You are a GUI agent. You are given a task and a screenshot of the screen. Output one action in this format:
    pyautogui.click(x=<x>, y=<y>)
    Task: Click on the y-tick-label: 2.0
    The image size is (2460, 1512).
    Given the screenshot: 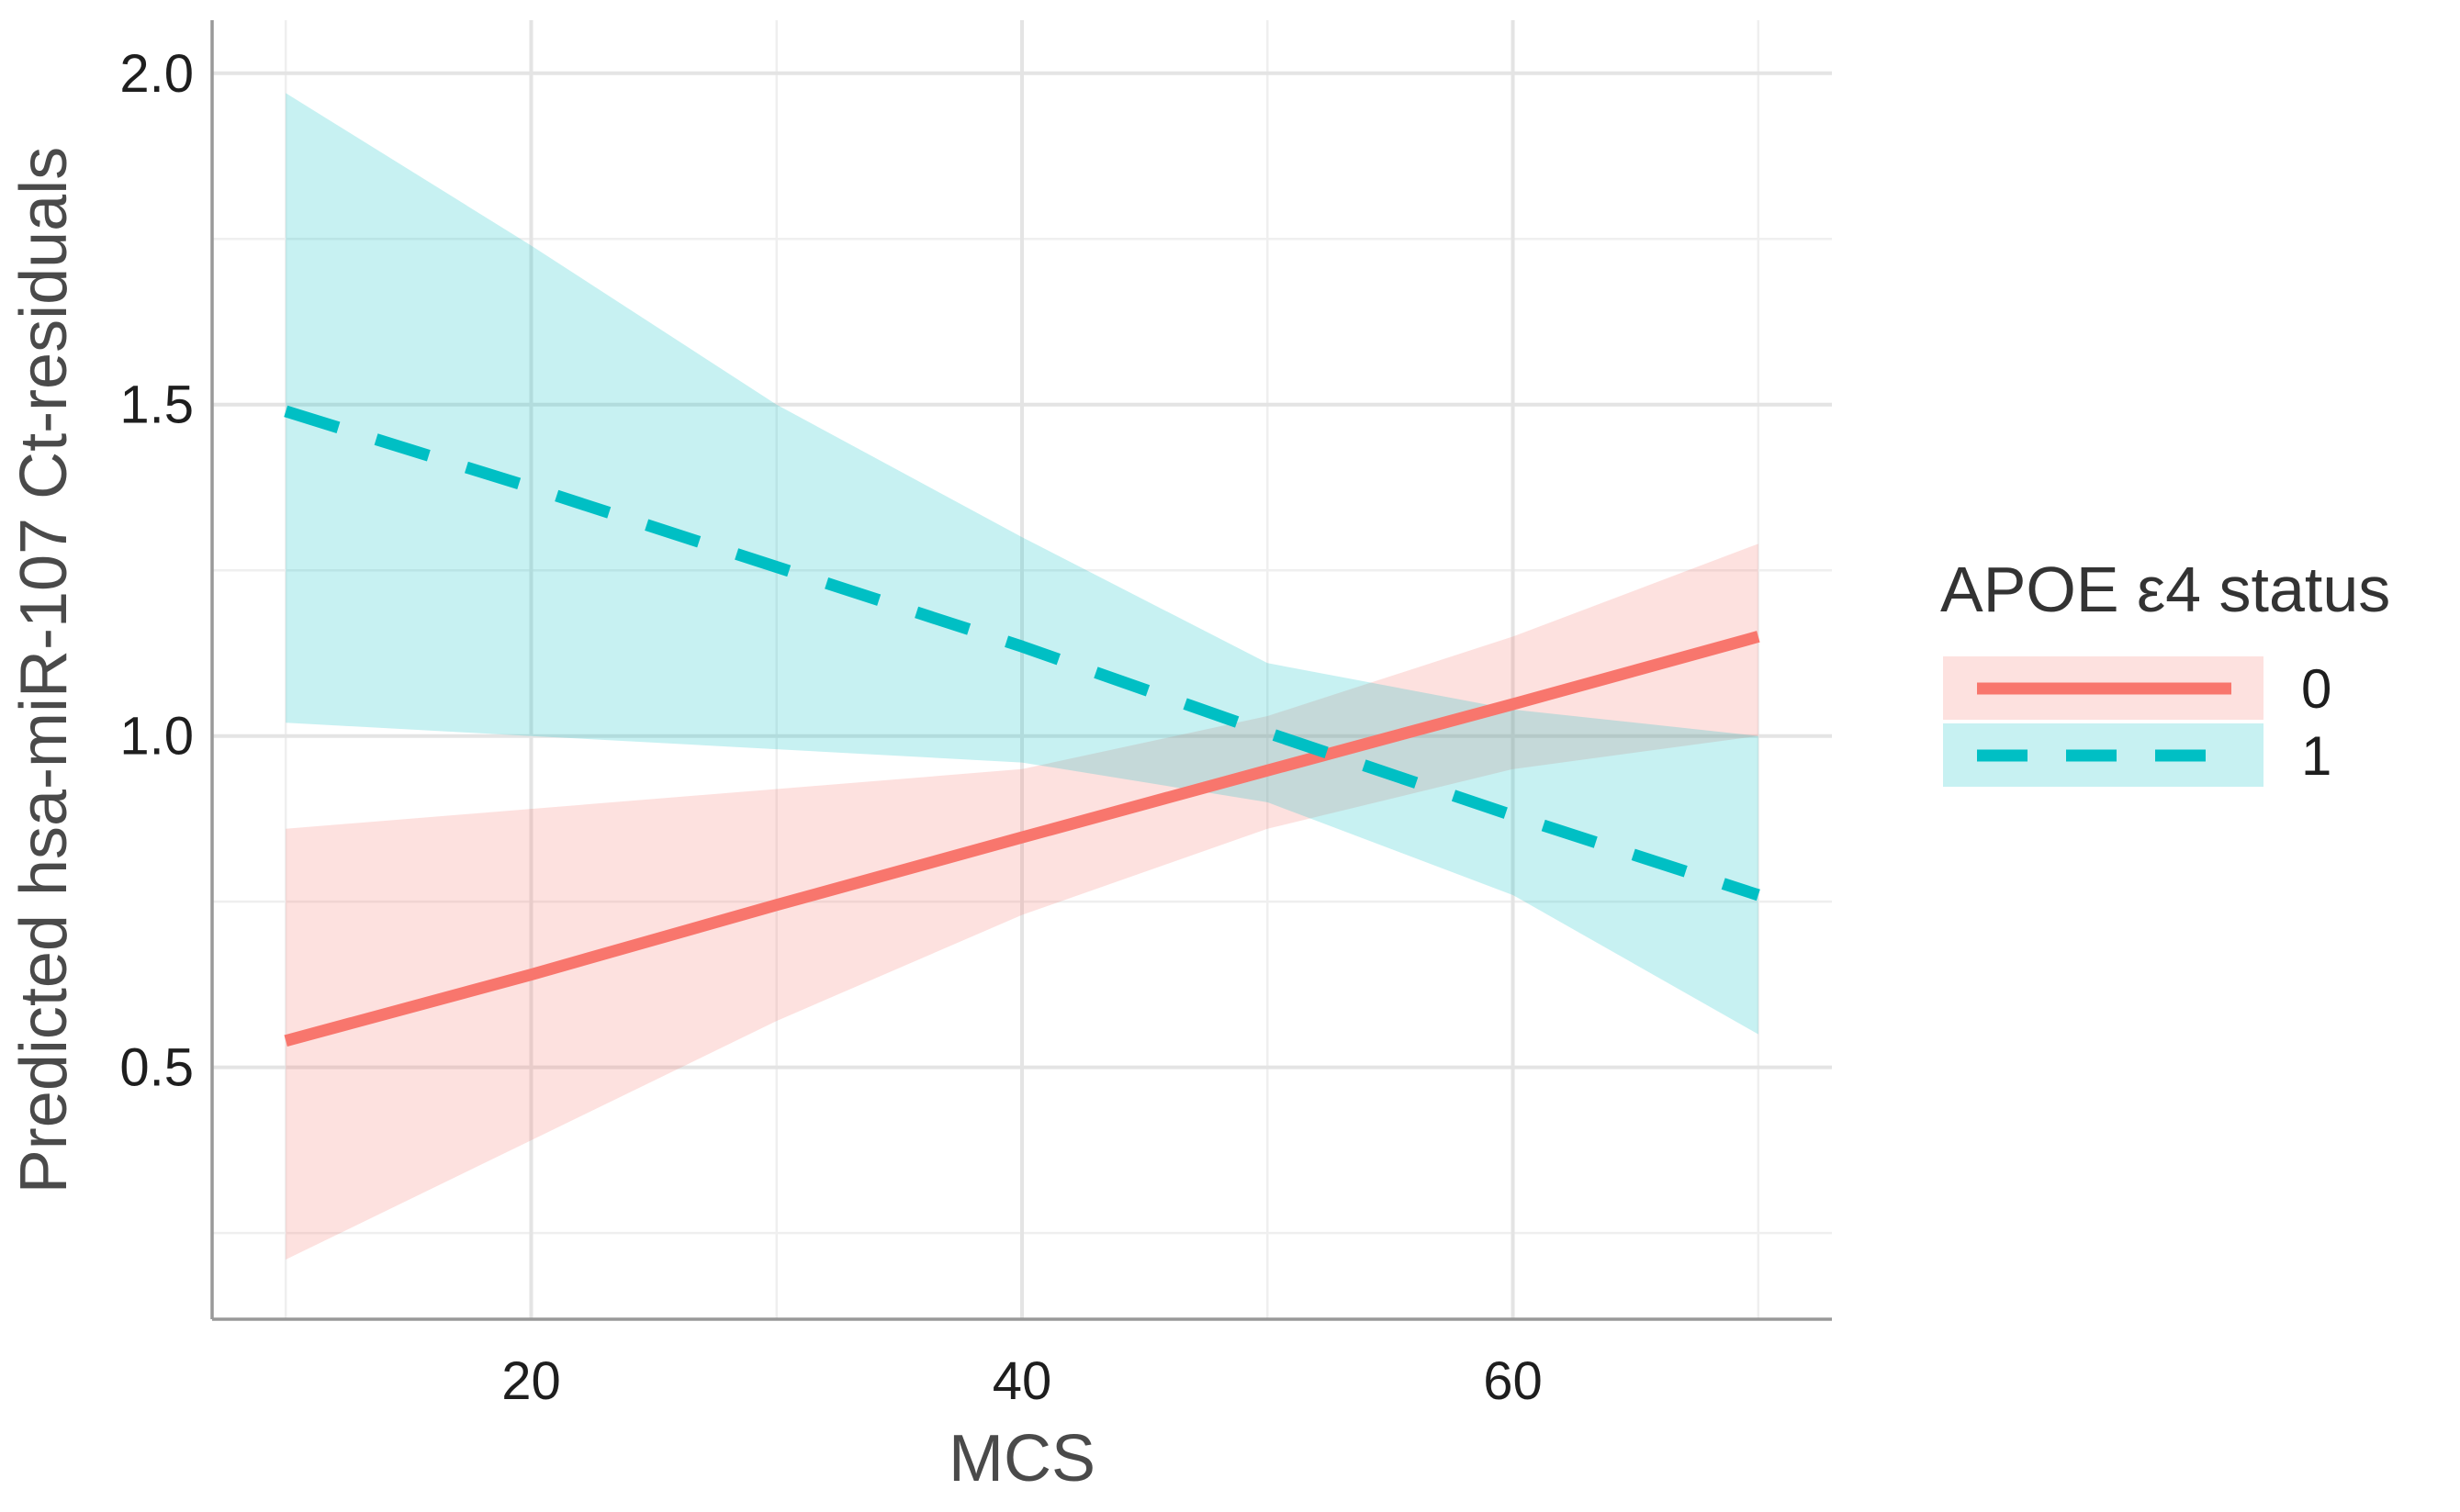 What is the action you would take?
    pyautogui.click(x=156, y=74)
    